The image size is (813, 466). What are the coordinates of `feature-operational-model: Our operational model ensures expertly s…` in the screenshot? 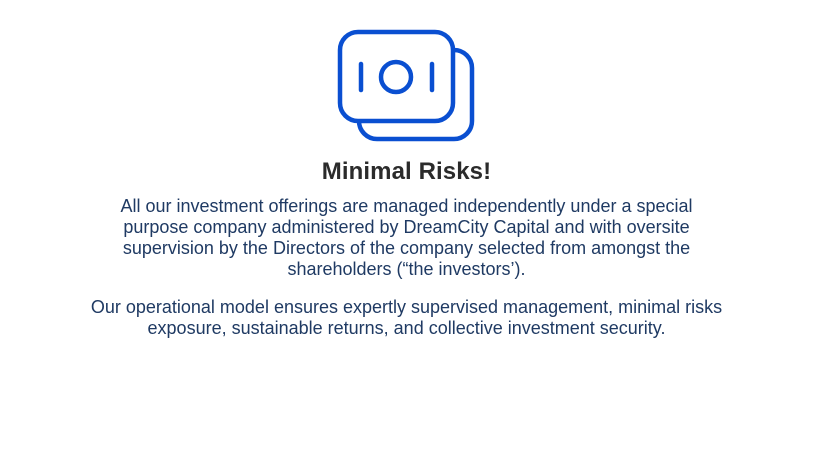 It's located at (406, 318).